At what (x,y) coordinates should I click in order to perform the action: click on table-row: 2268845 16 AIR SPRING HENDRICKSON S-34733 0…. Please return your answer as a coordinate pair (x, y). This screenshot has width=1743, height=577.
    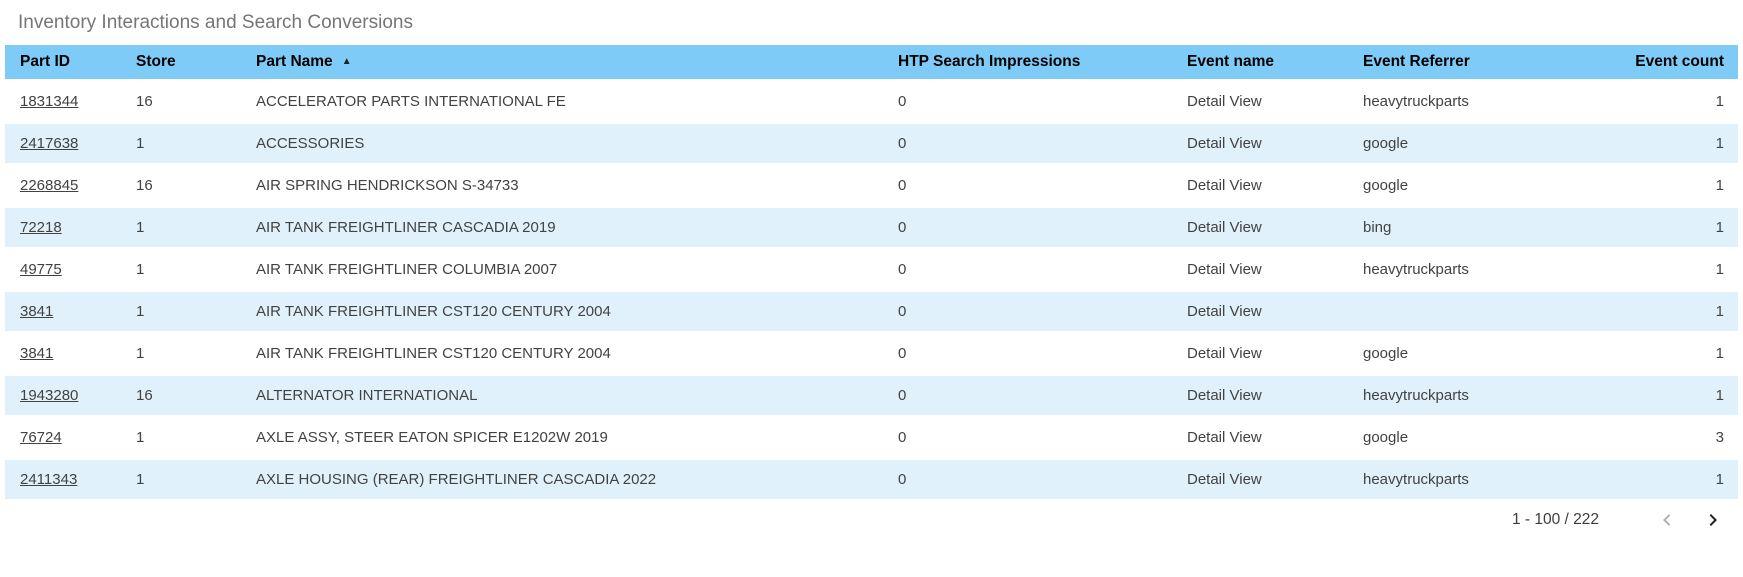
    Looking at the image, I should click on (871, 185).